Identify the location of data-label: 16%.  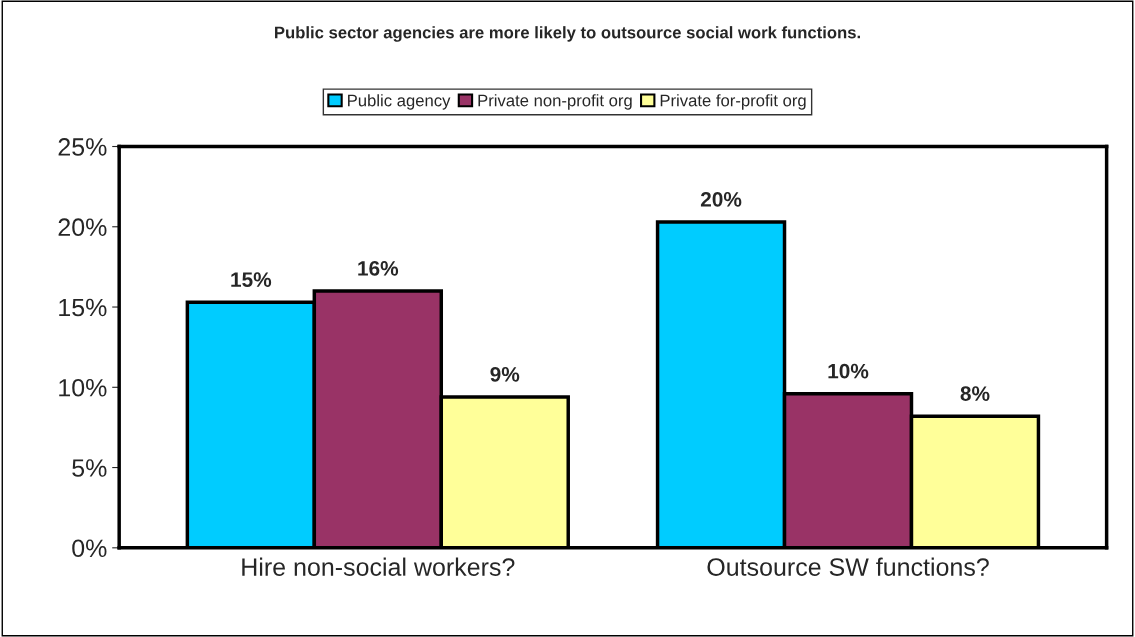
(378, 268).